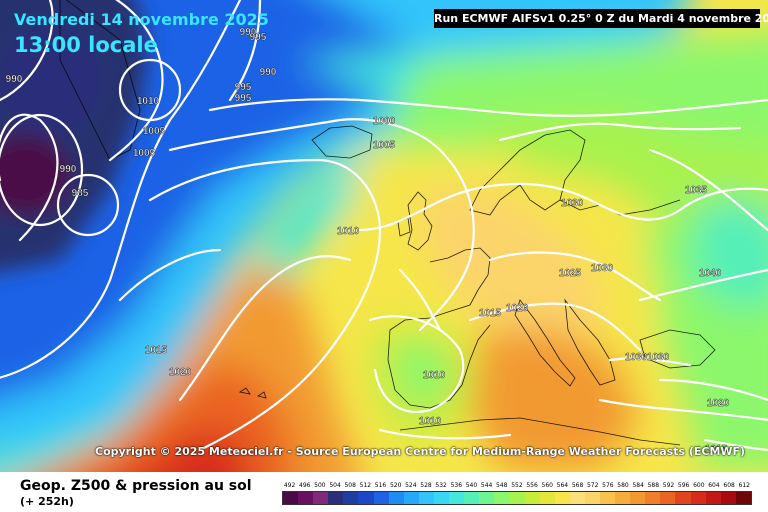 Image resolution: width=768 pixels, height=512 pixels. What do you see at coordinates (335, 485) in the screenshot?
I see `legend-level-label: 504` at bounding box center [335, 485].